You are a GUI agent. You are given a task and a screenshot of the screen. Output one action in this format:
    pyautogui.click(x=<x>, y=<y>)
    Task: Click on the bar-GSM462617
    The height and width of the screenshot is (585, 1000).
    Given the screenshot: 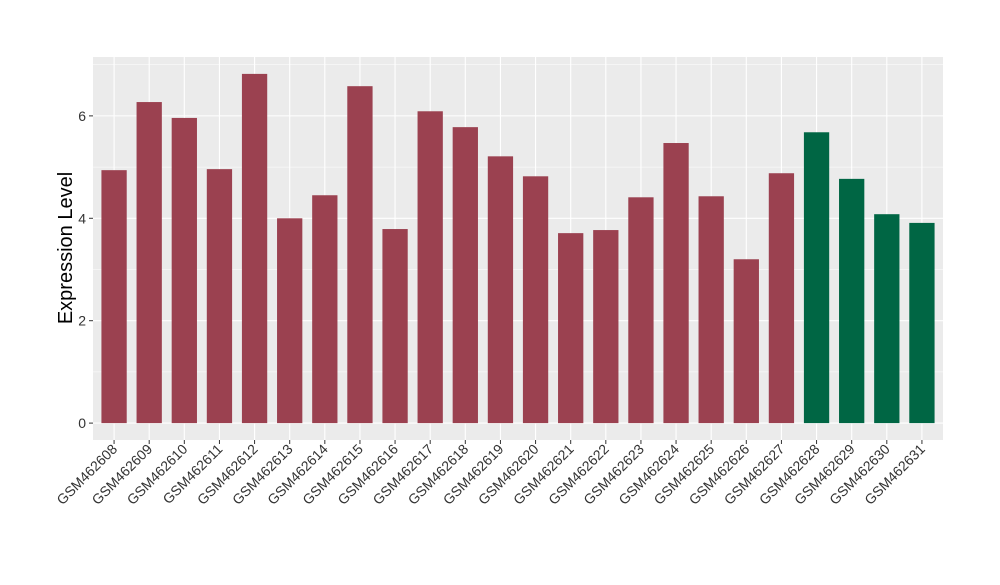 What is the action you would take?
    pyautogui.click(x=430, y=267)
    